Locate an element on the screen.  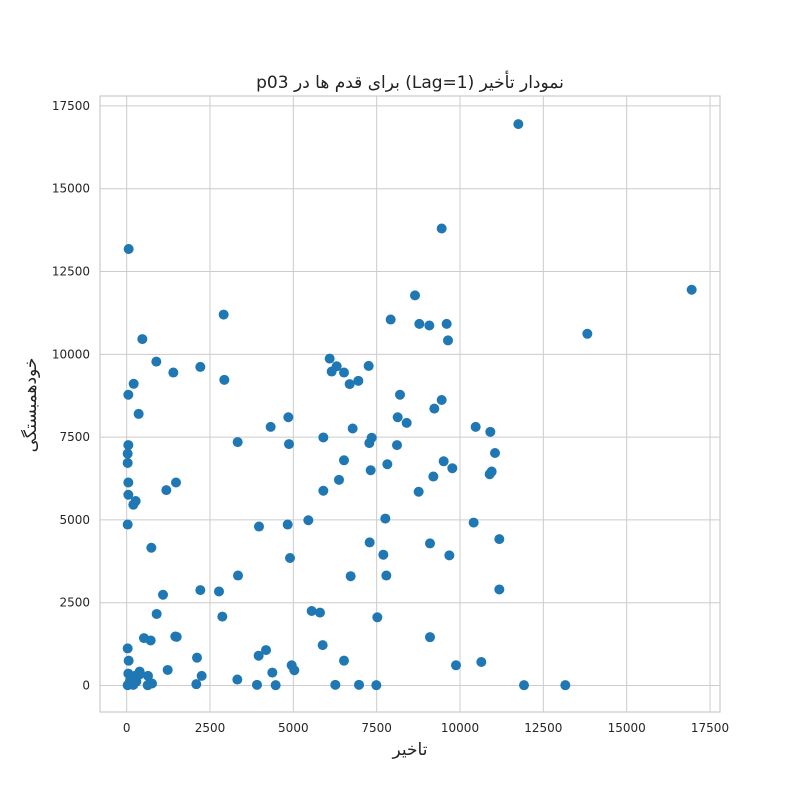
x-tick-label: 10000 is located at coordinates (460, 728).